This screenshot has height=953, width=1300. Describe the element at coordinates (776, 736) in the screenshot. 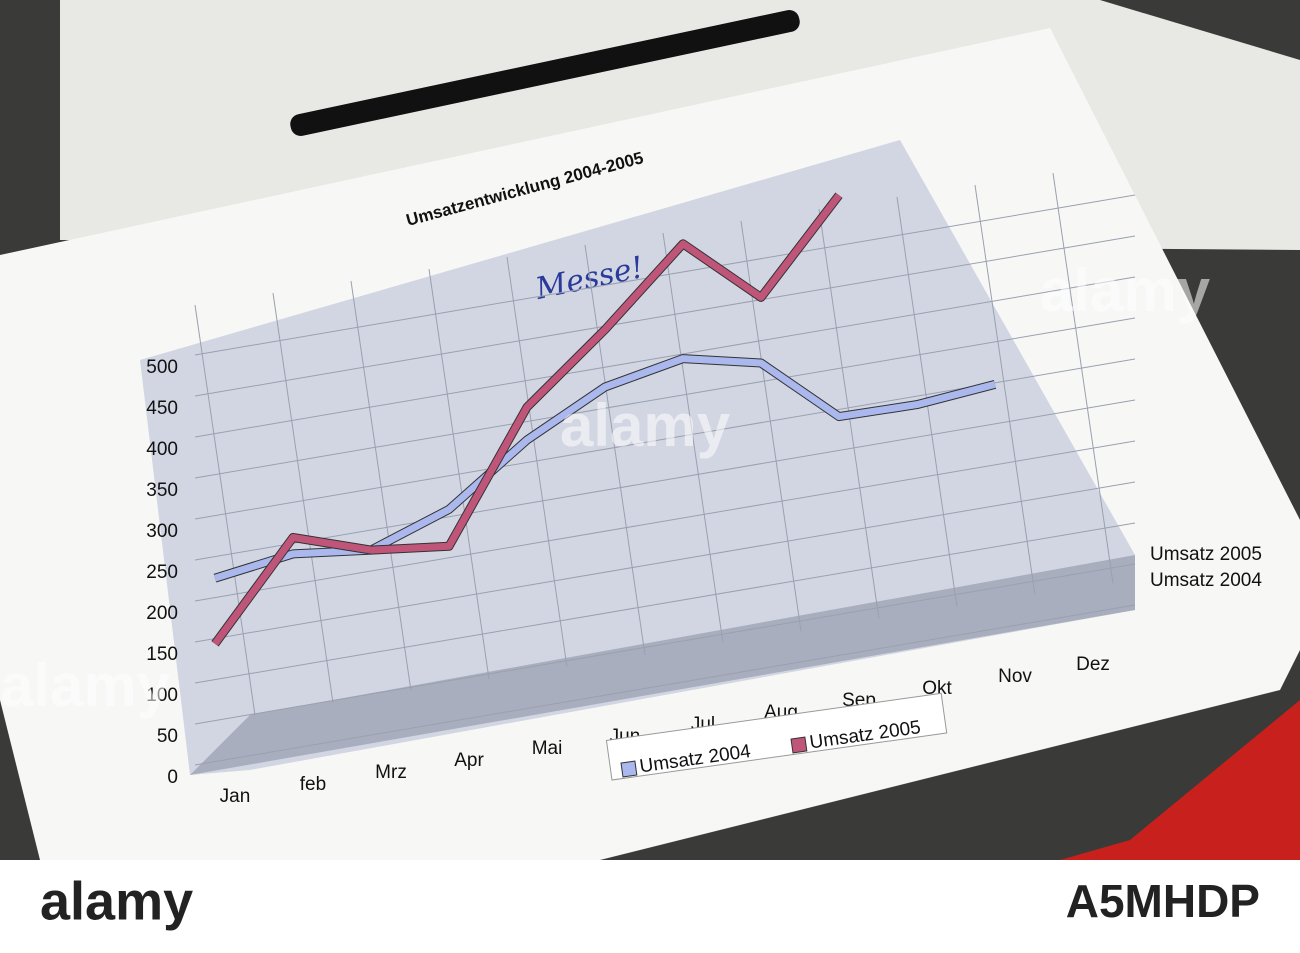

I see `legend-box` at that location.